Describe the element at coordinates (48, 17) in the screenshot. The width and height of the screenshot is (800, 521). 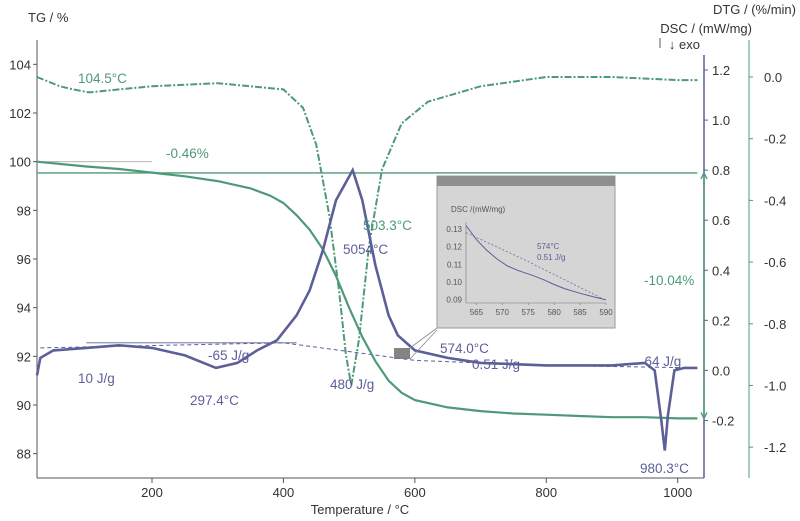
I see `y-axis-title-tg: TG / %` at that location.